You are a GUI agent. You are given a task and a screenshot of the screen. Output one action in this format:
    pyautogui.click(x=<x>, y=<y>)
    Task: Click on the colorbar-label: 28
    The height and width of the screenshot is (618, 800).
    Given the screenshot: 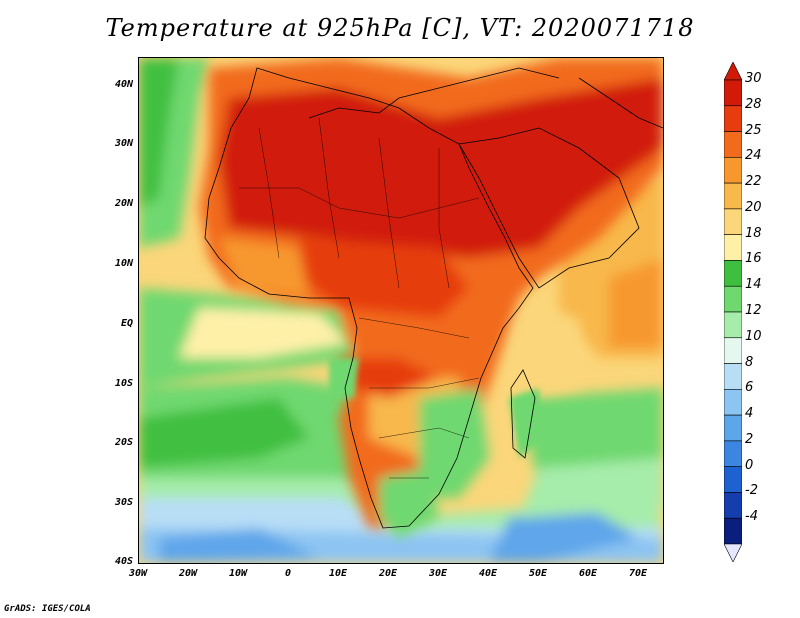 What is the action you would take?
    pyautogui.click(x=753, y=104)
    